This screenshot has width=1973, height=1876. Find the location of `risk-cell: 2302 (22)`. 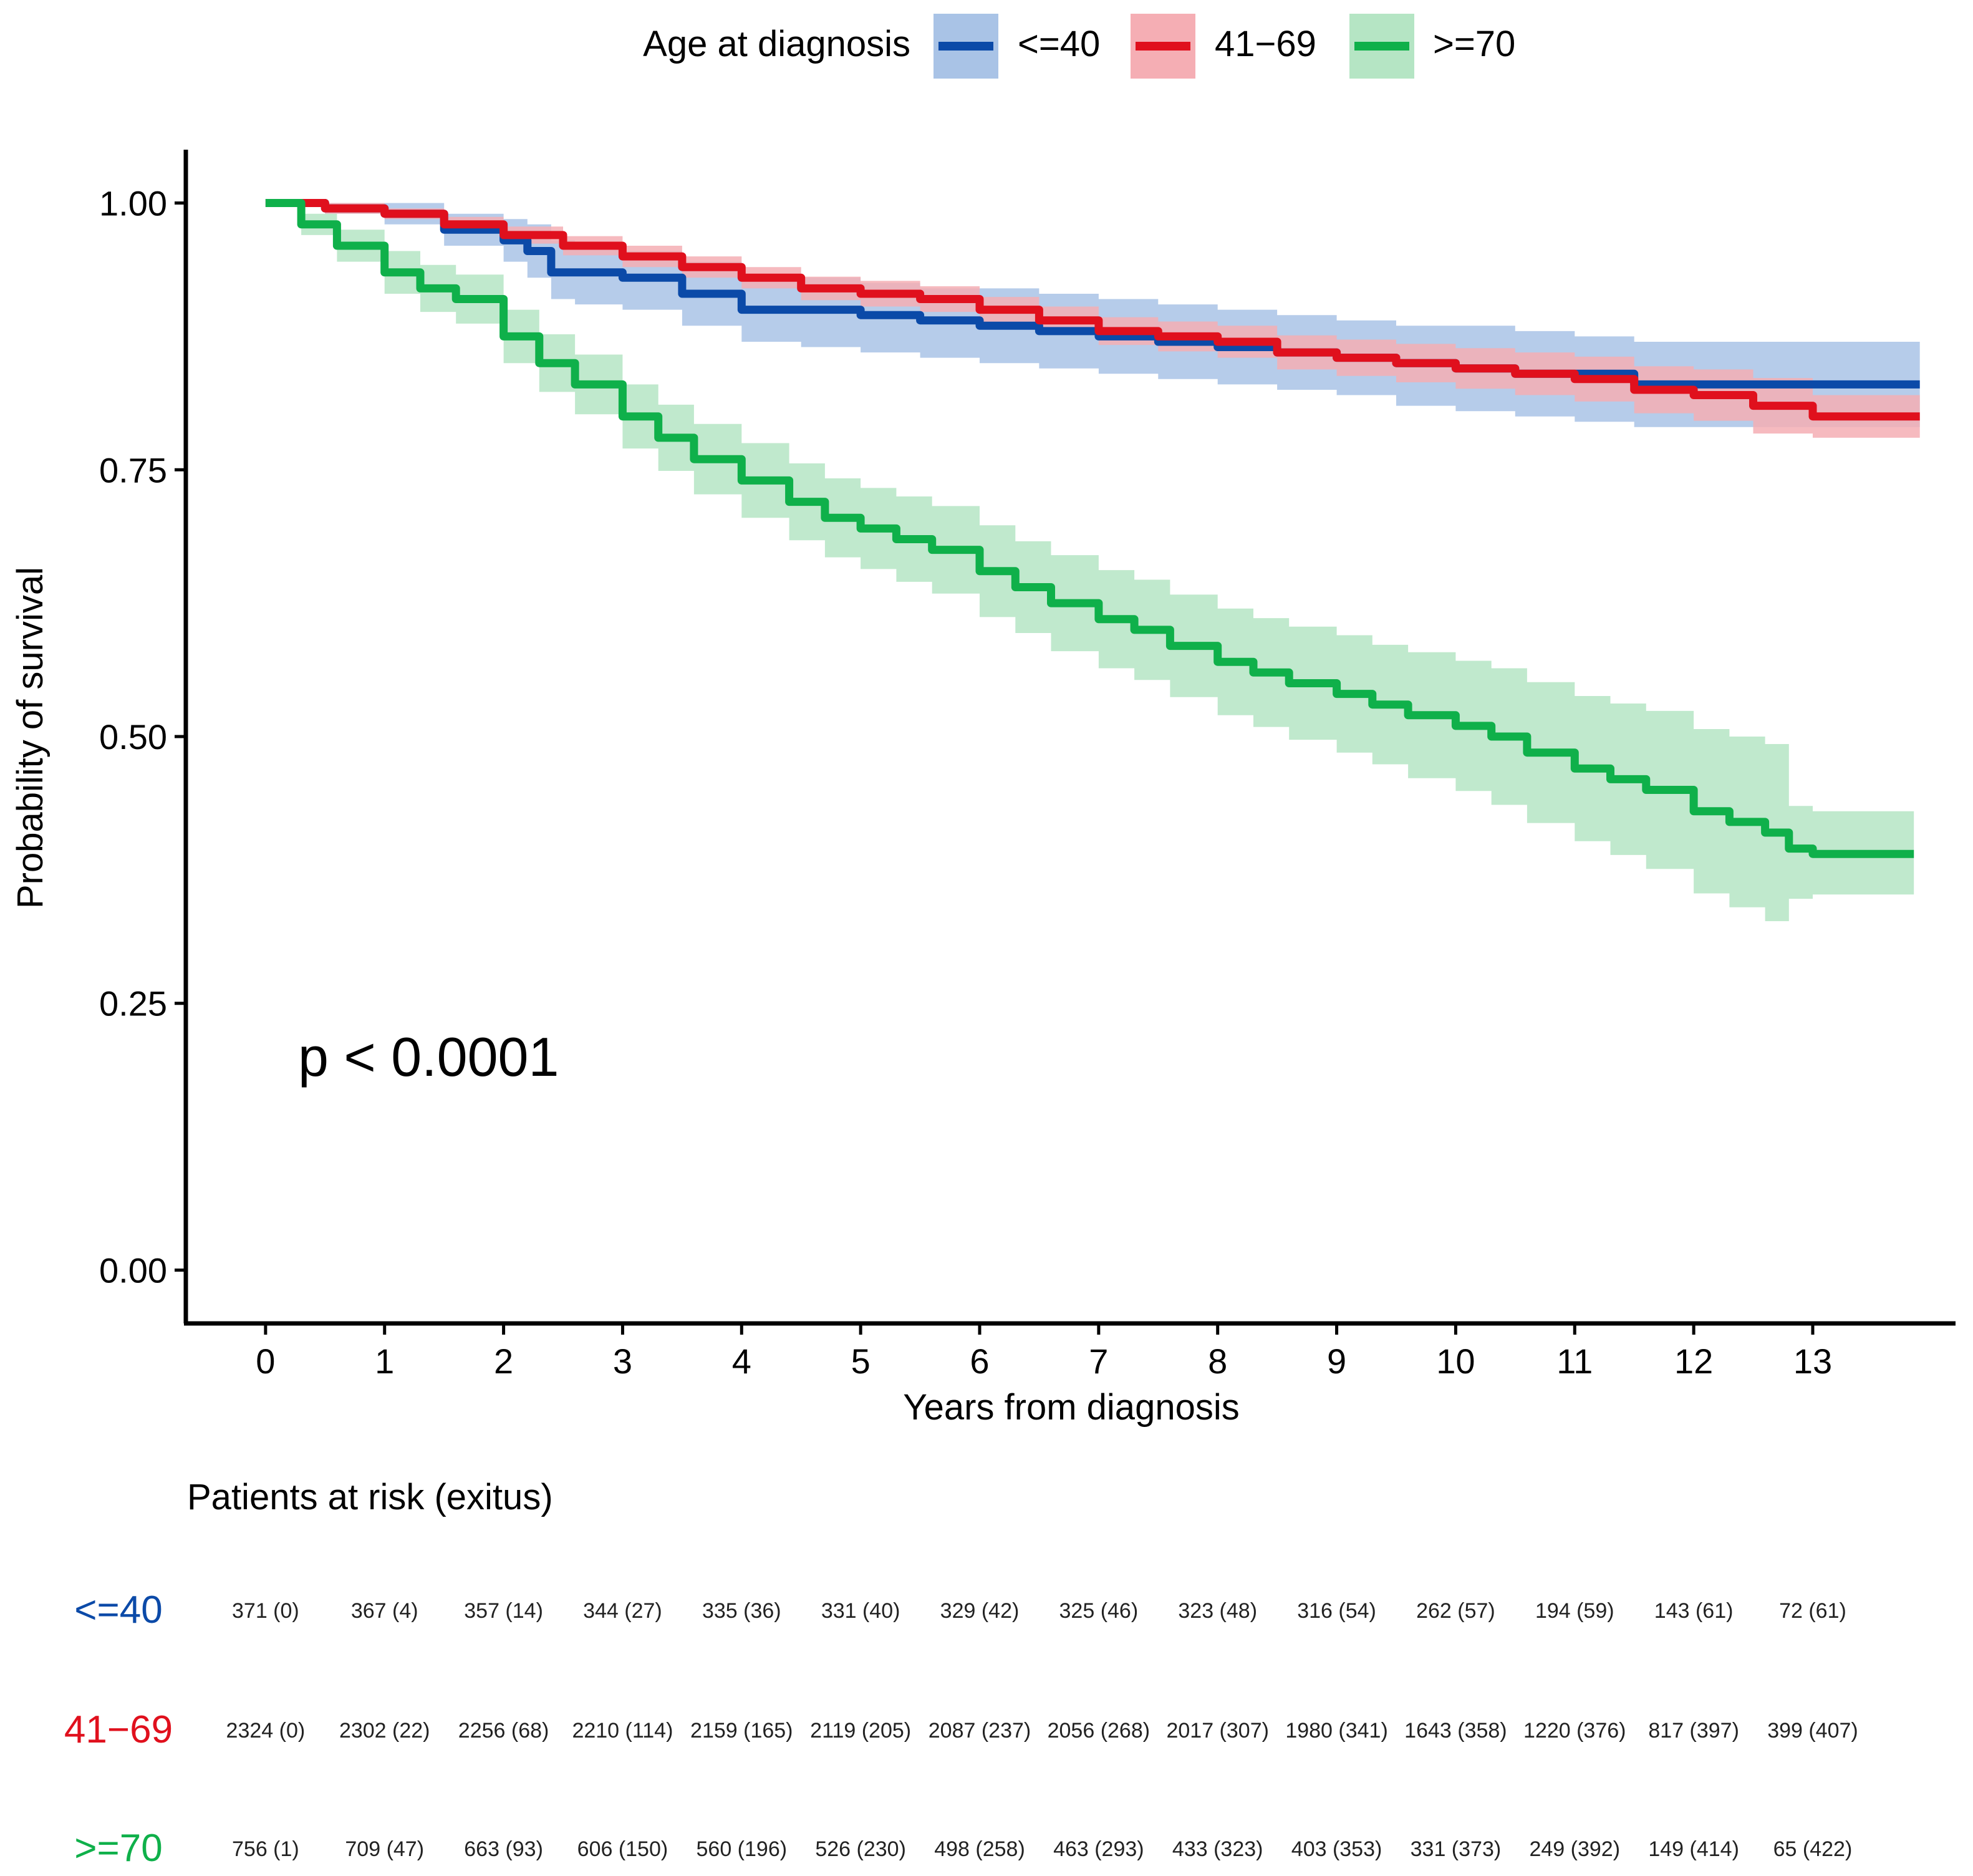

risk-cell: 2302 (22) is located at coordinates (385, 1731).